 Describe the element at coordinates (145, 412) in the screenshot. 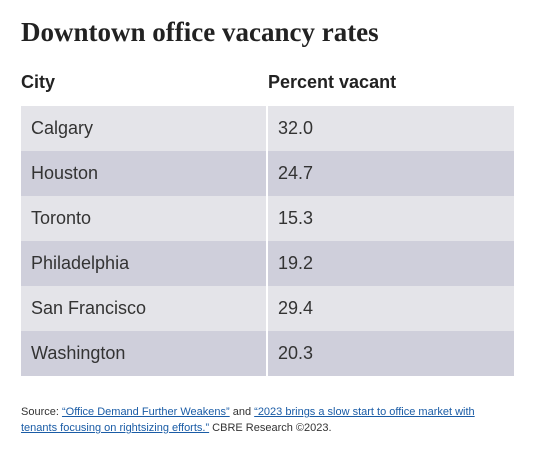

I see `source-link-office-demand: “Office Demand Further Weakens”` at that location.